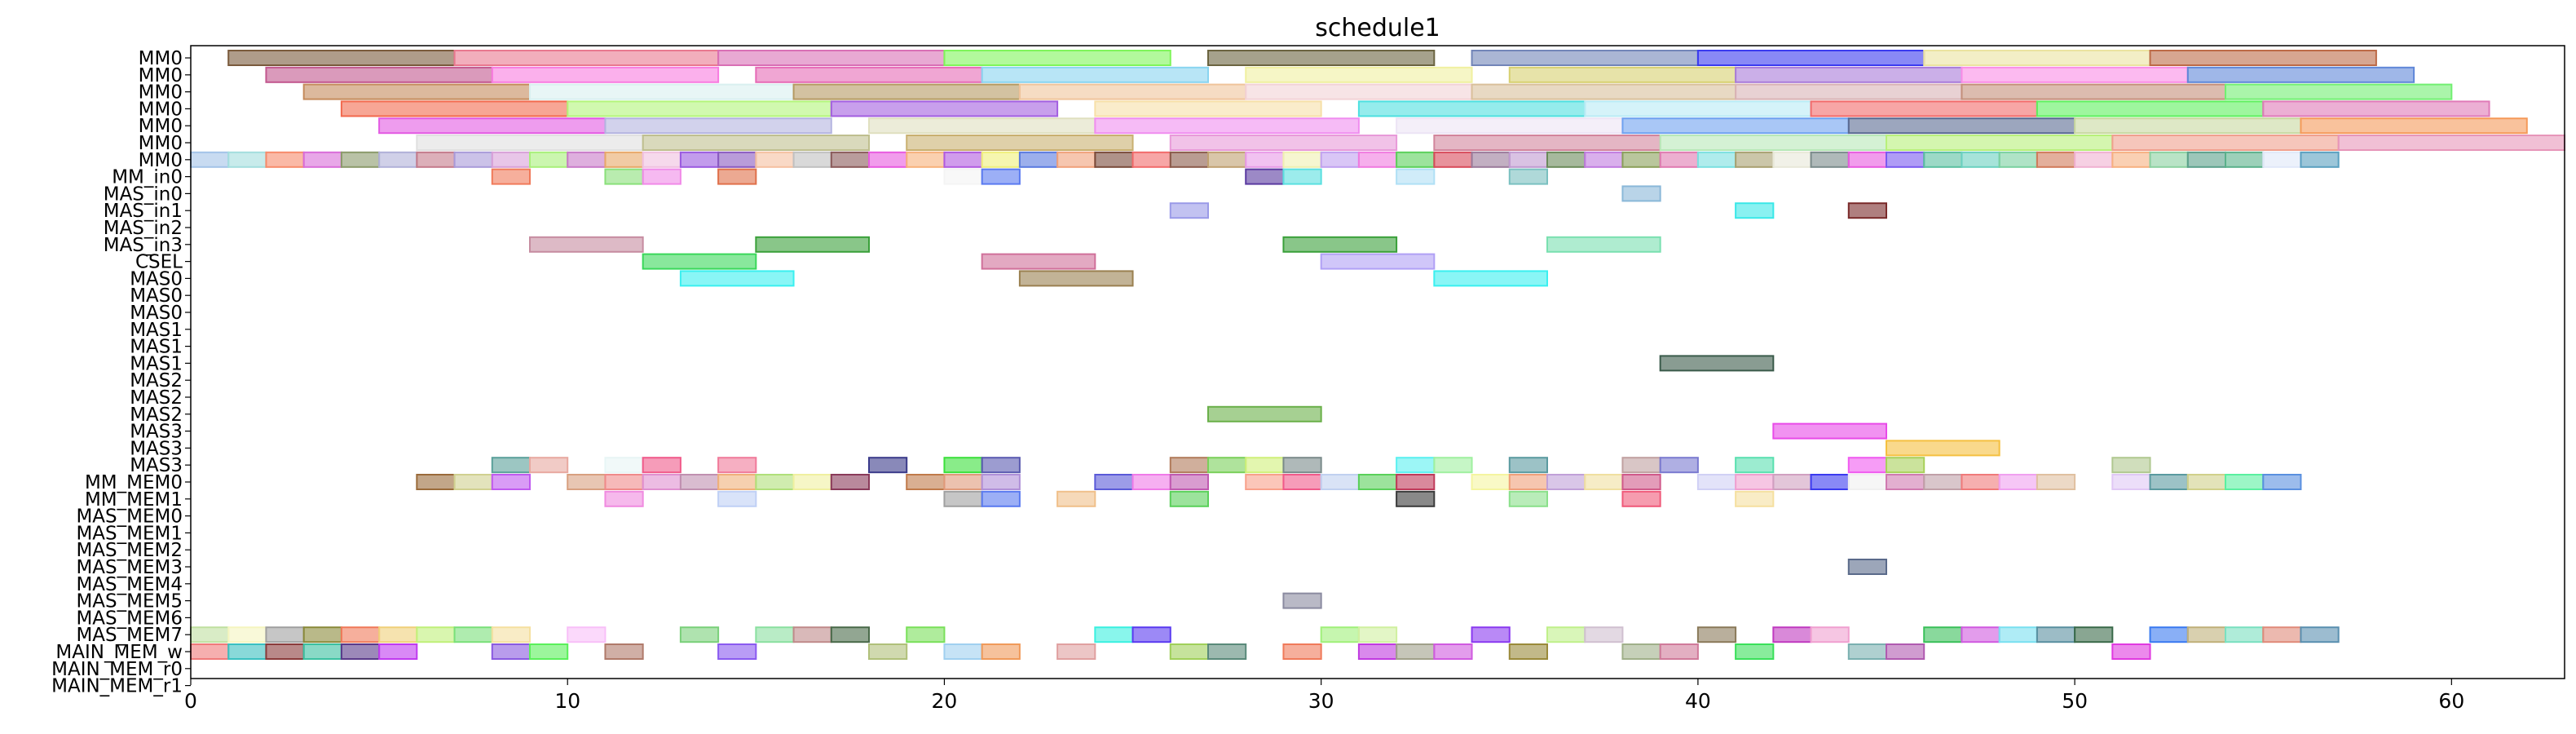  What do you see at coordinates (156, 279) in the screenshot?
I see `y-tick-label: MAS0` at bounding box center [156, 279].